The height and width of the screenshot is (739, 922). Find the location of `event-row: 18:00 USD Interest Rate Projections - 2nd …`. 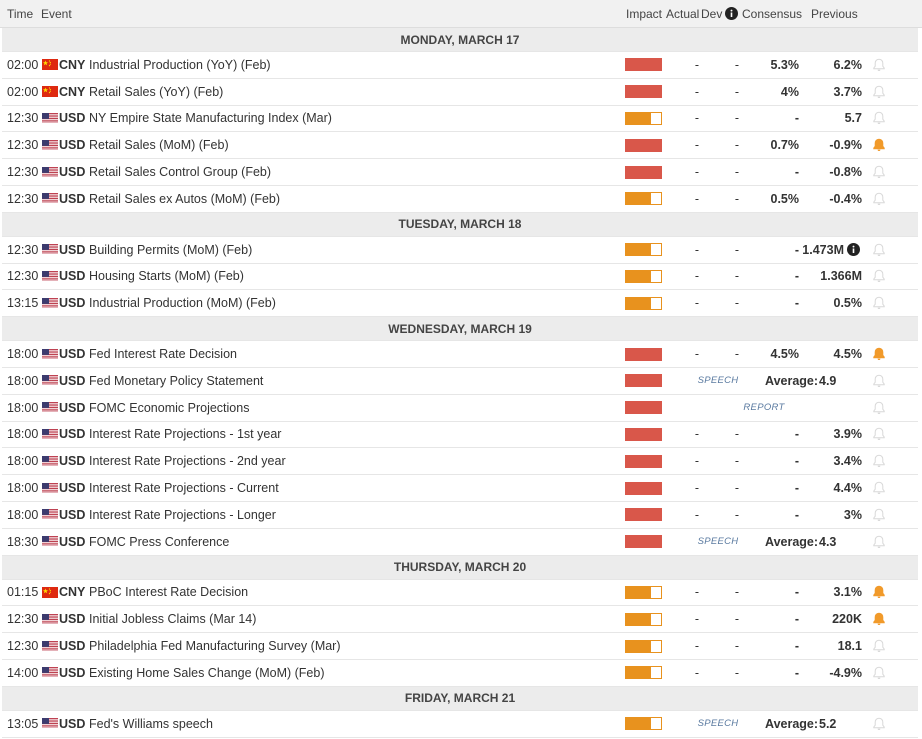

event-row: 18:00 USD Interest Rate Projections - 2nd … is located at coordinates (460, 462).